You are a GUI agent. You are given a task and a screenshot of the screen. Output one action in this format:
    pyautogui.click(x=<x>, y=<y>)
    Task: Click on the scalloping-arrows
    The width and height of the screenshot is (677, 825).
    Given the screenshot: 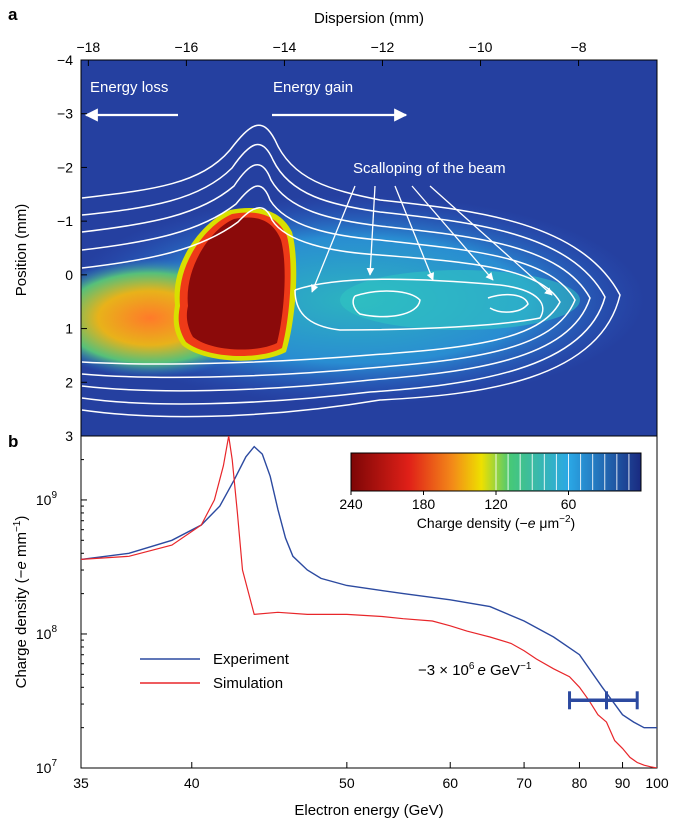 What is the action you would take?
    pyautogui.click(x=432, y=240)
    